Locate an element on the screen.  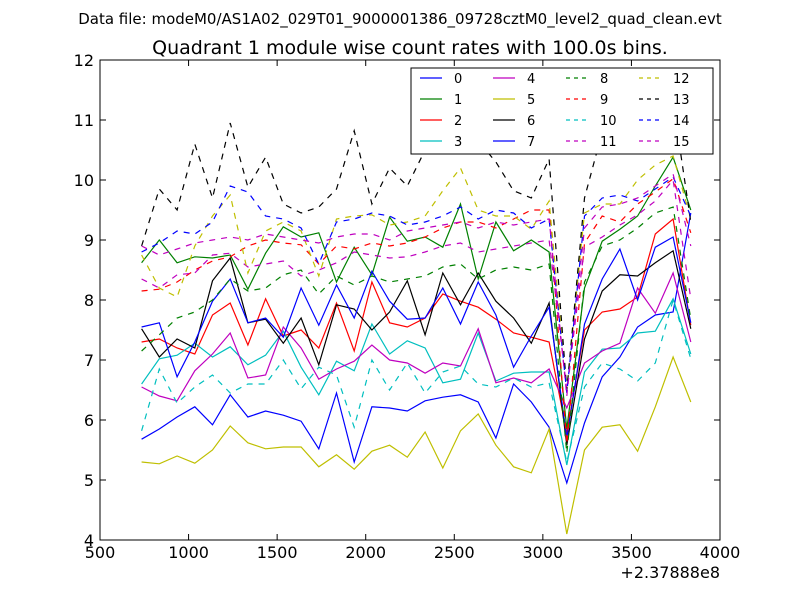
x-tick-label: 3500 is located at coordinates (631, 552).